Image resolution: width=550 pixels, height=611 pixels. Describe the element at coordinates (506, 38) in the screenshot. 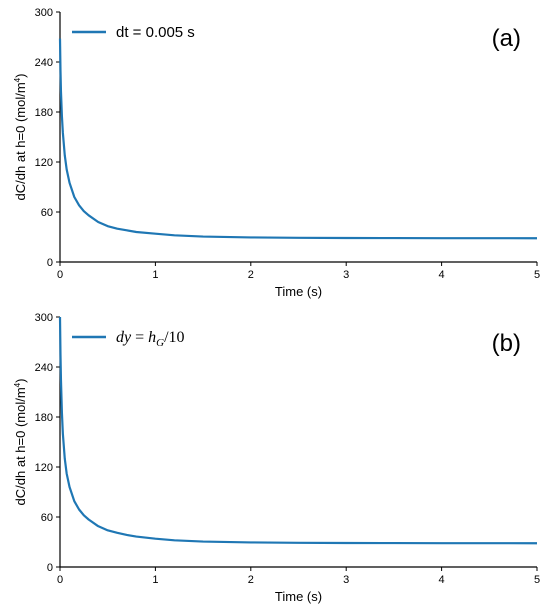

I see `panel-label: (a)` at that location.